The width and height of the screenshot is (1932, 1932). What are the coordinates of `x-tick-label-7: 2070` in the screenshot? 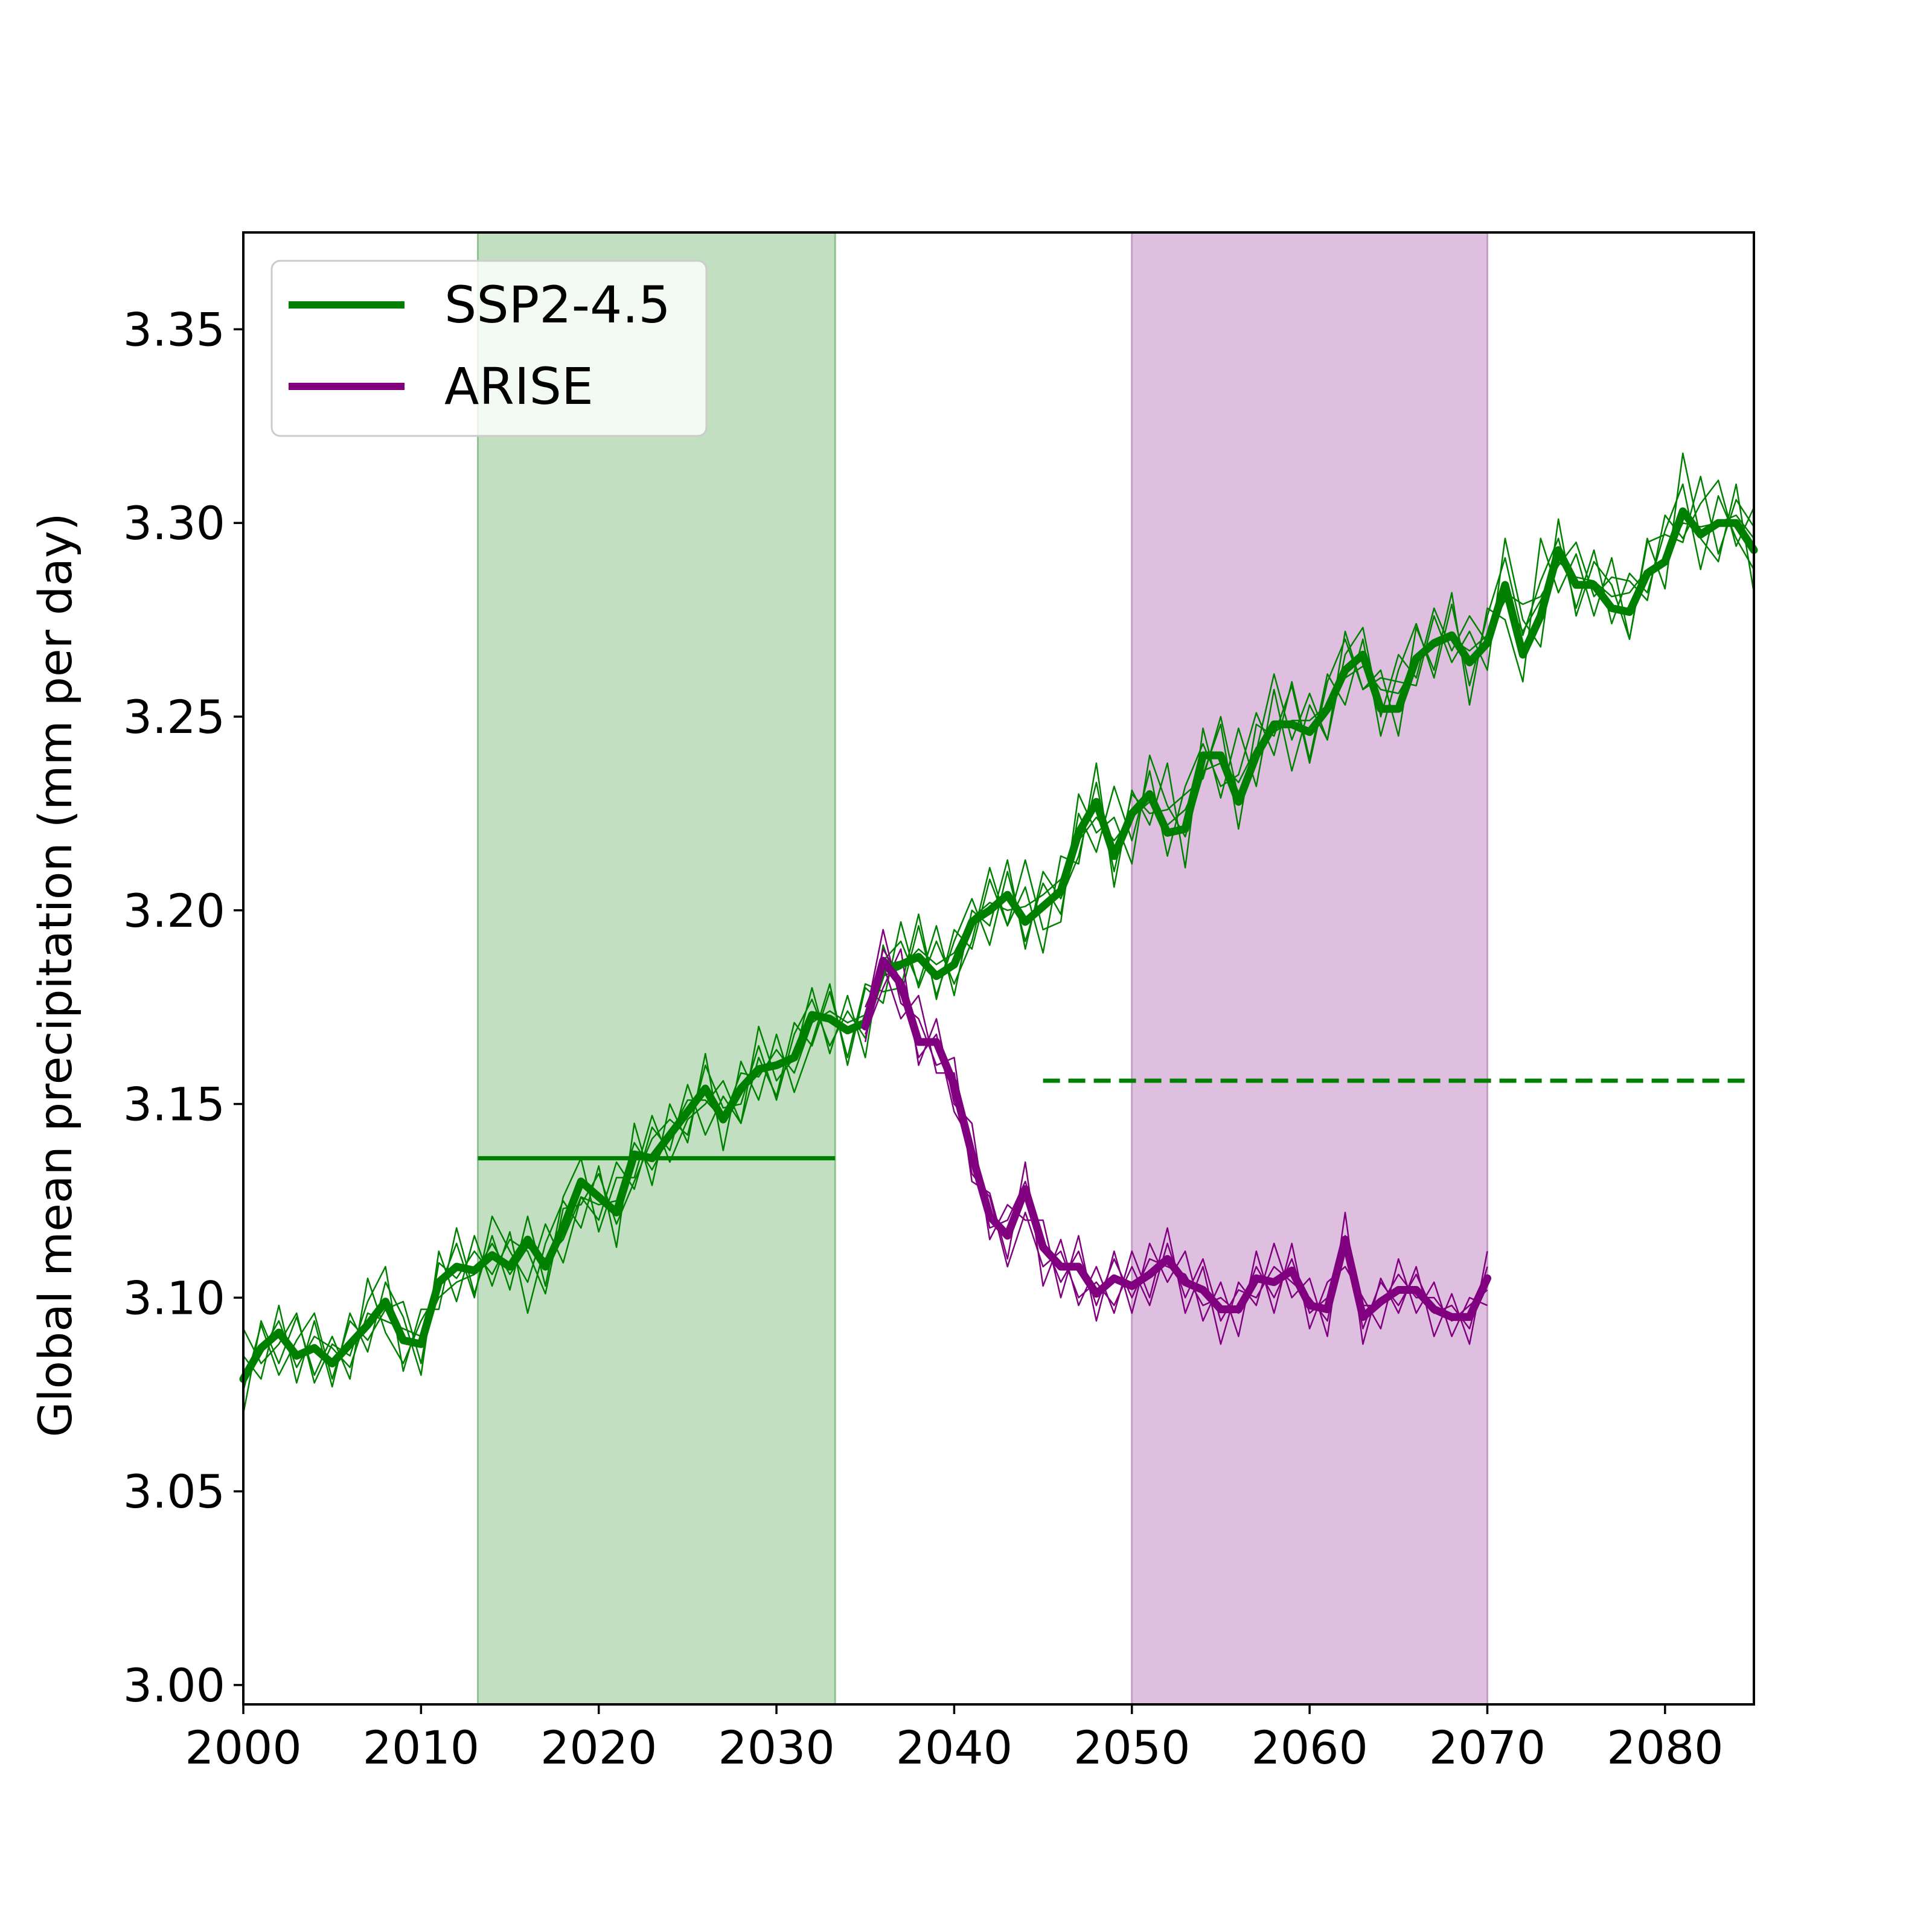 It's located at (1487, 1747).